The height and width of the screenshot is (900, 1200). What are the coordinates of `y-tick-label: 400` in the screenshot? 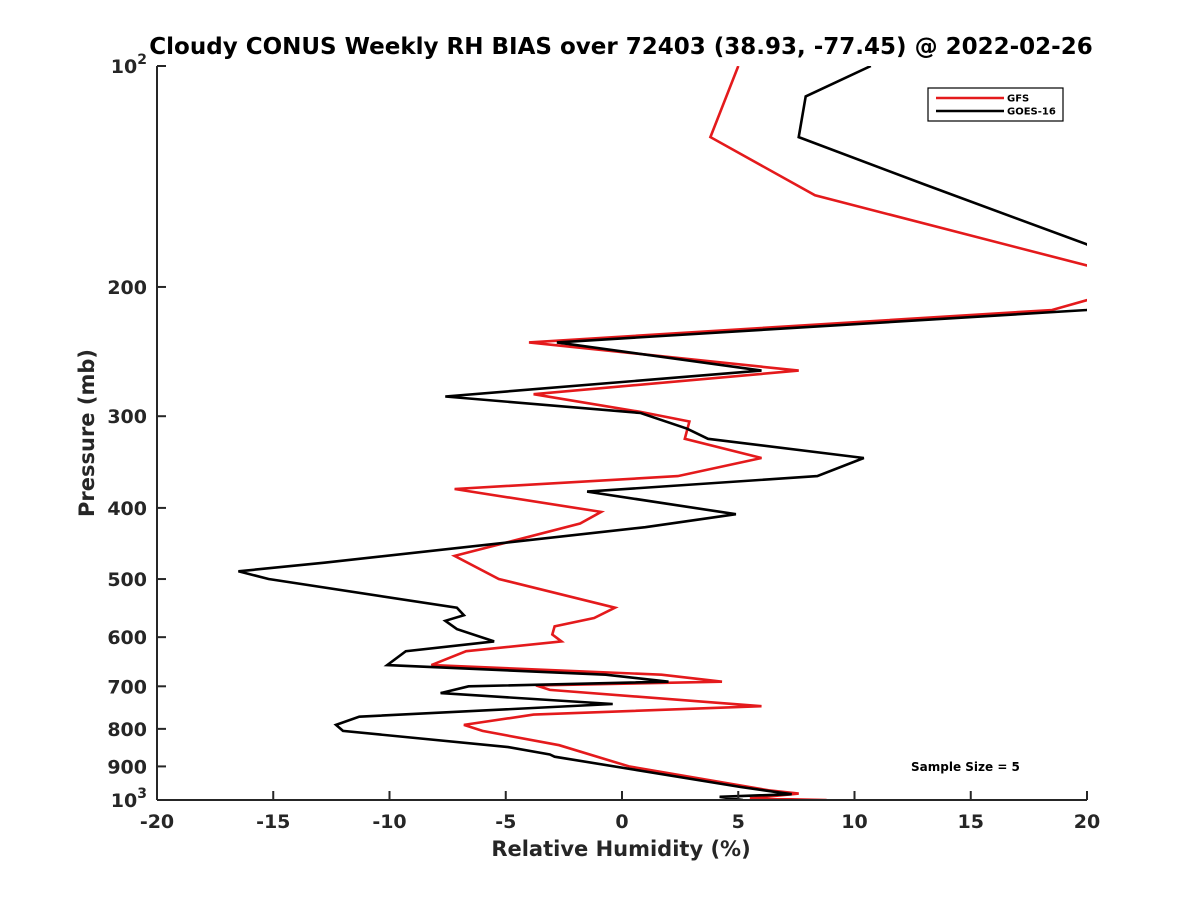 It's located at (127, 509).